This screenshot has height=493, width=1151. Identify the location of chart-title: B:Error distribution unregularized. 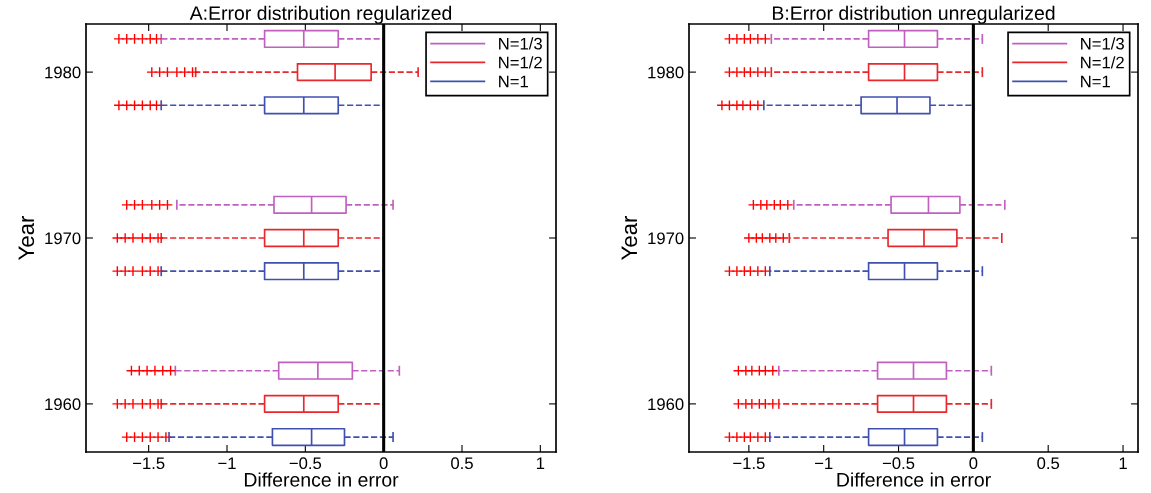
(913, 14).